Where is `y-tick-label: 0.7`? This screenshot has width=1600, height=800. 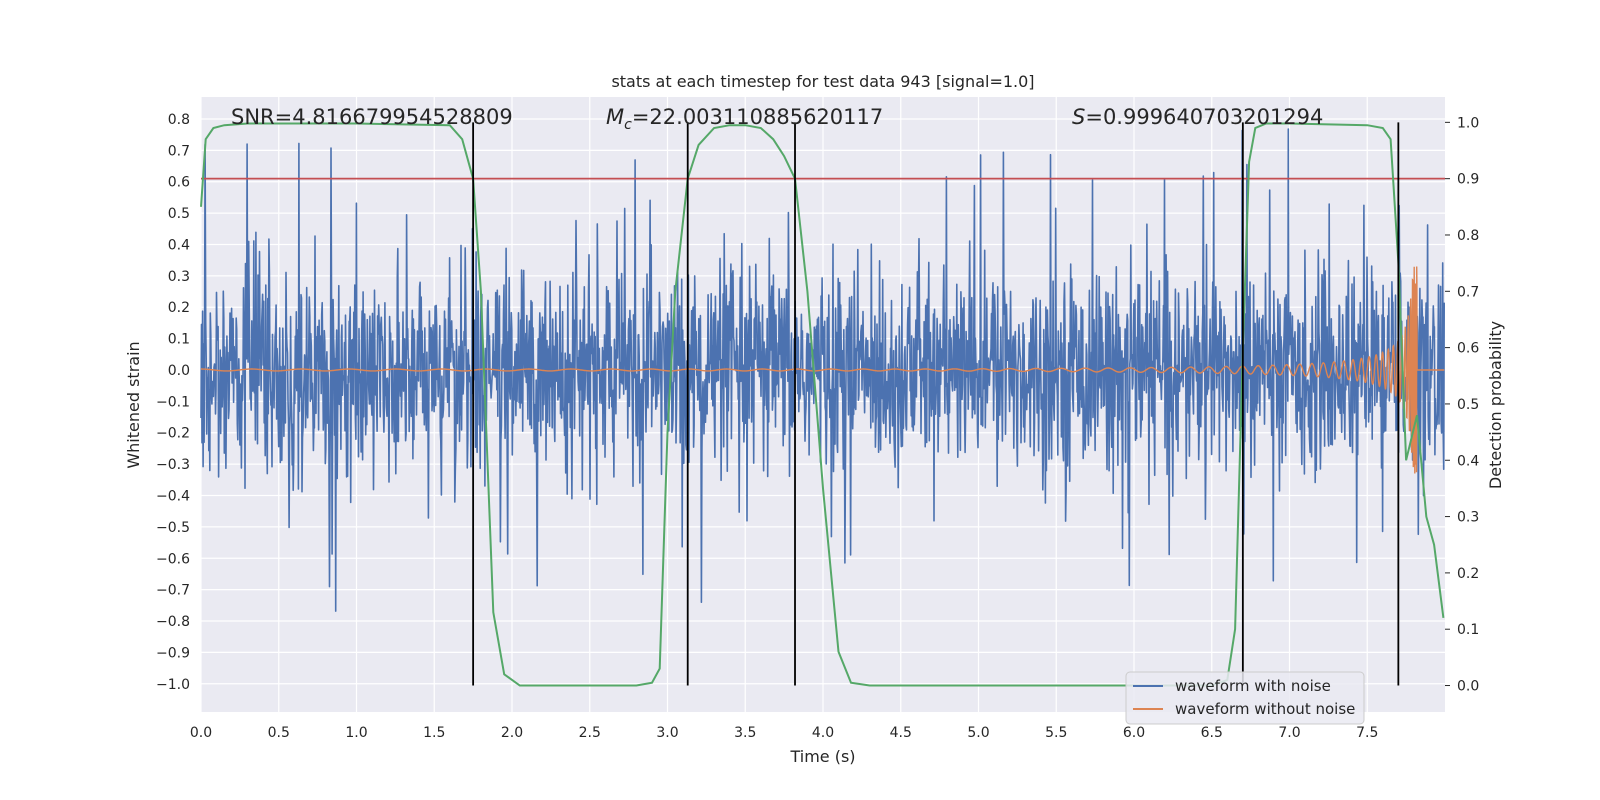 y-tick-label: 0.7 is located at coordinates (179, 151).